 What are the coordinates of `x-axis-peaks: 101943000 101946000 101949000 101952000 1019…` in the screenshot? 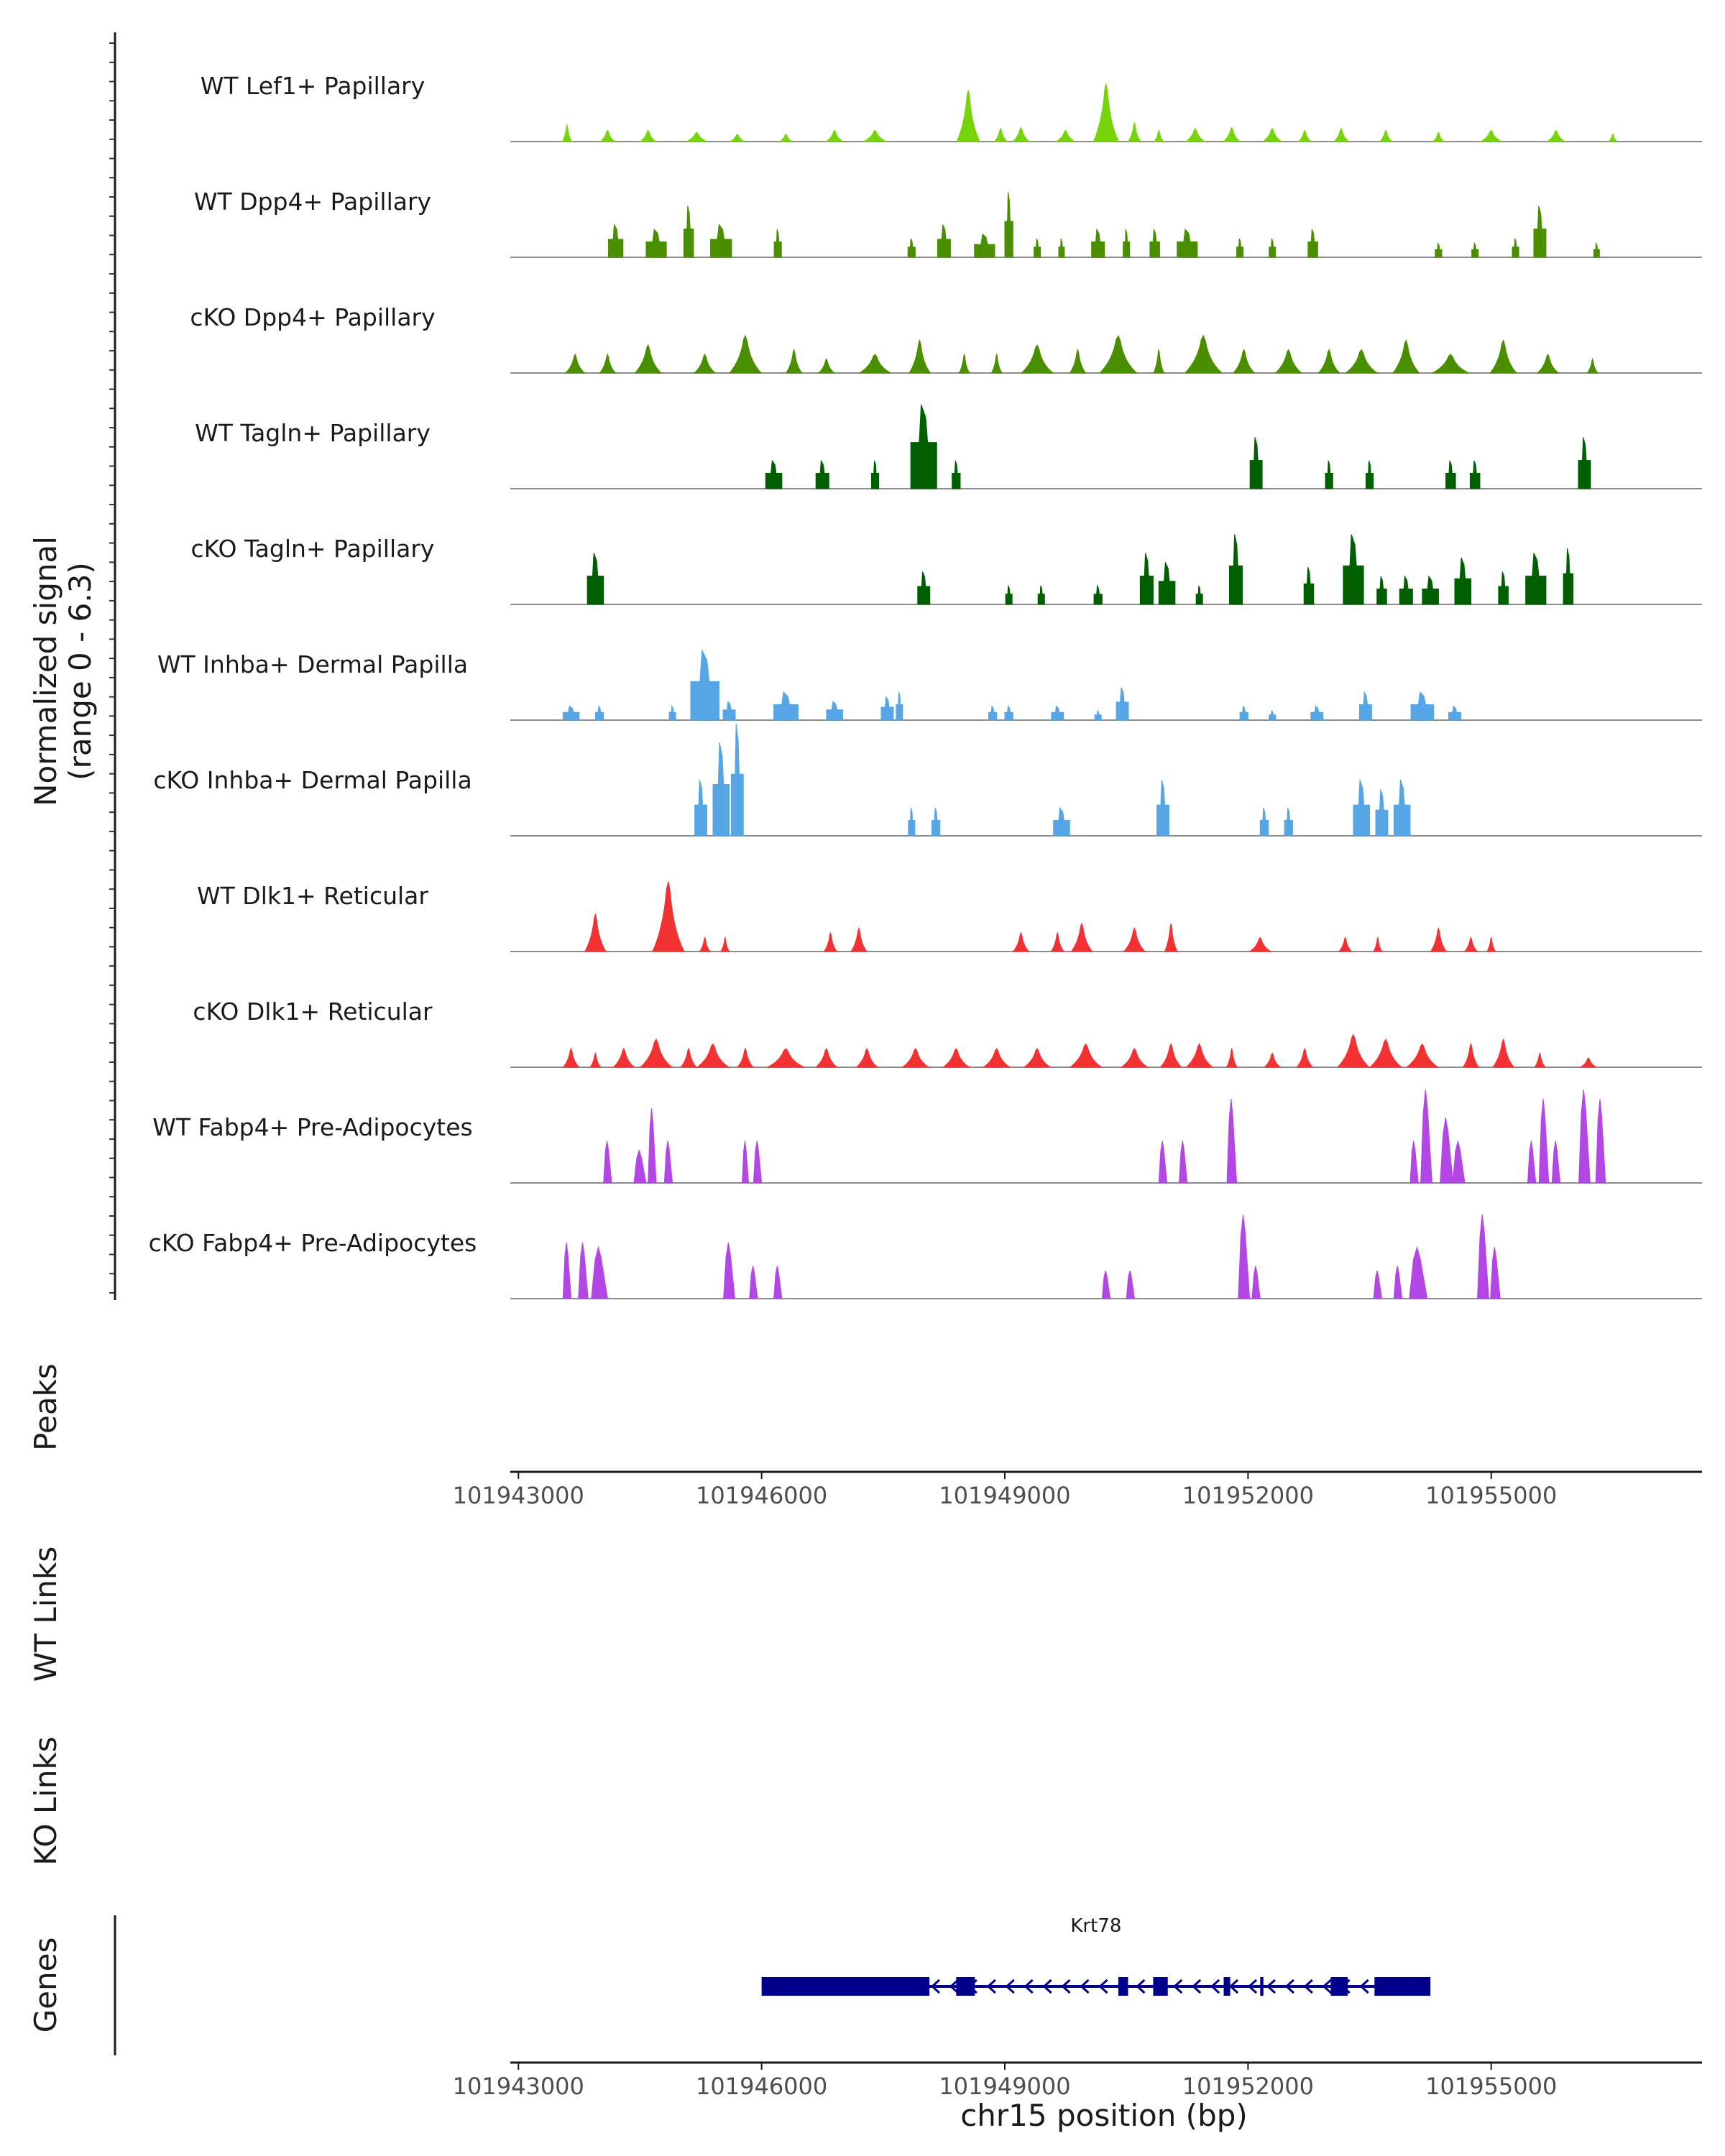 It's located at (1077, 1490).